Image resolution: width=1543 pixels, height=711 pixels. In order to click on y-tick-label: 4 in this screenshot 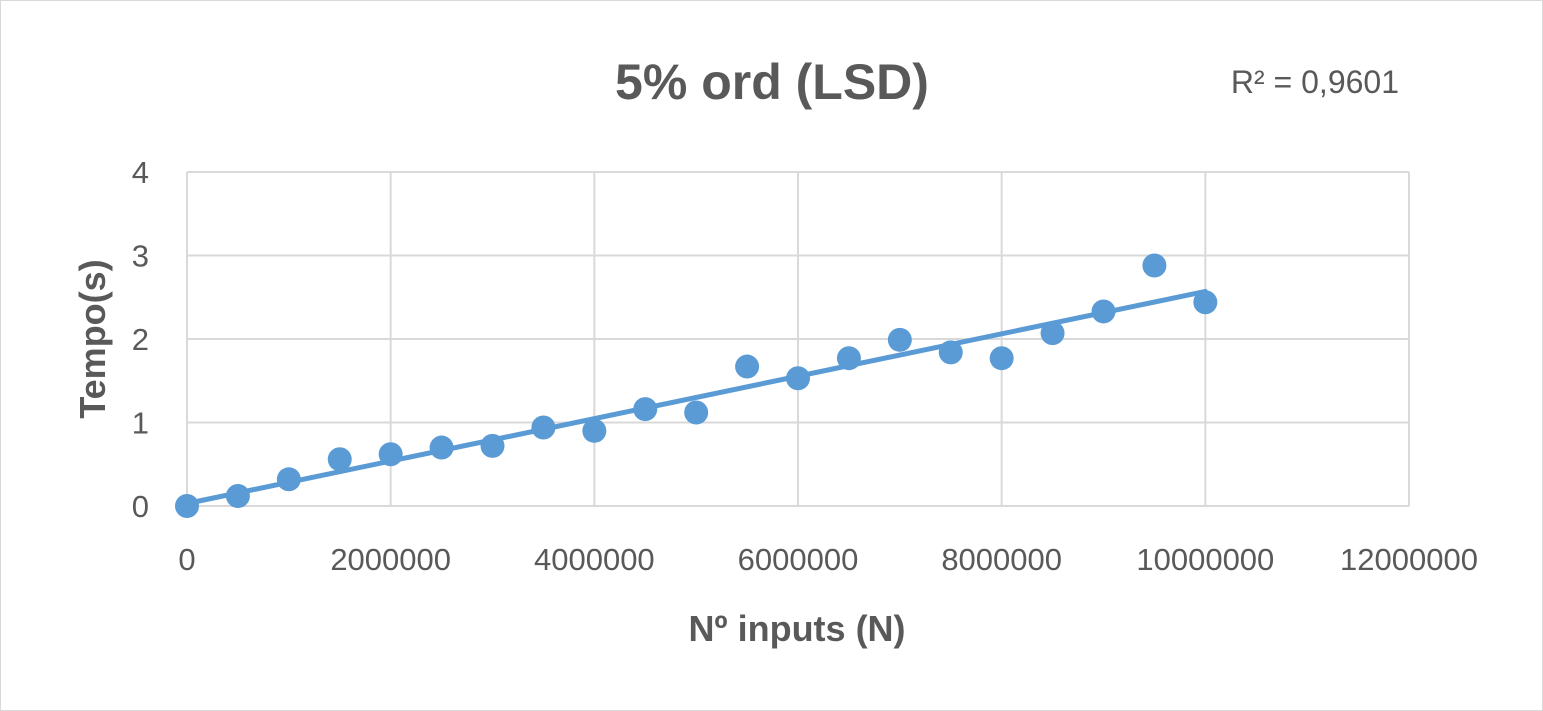, I will do `click(140, 172)`.